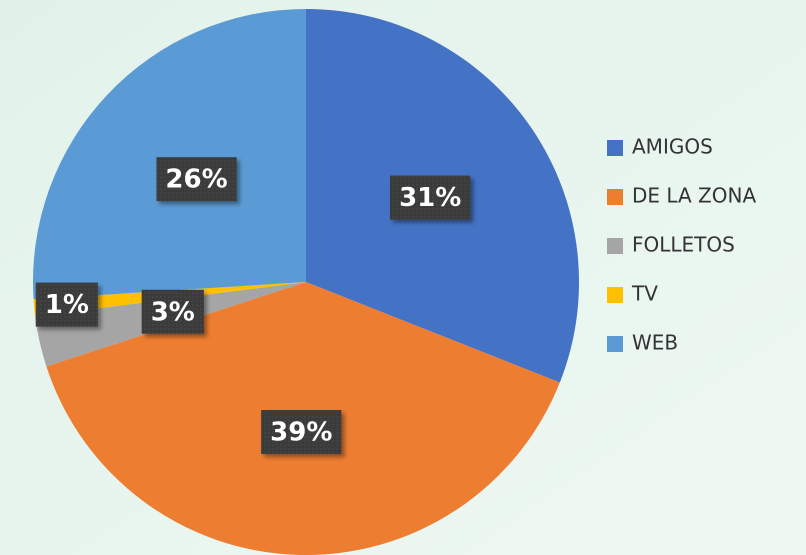 This screenshot has height=555, width=806. I want to click on data-label-text: 1%, so click(67, 305).